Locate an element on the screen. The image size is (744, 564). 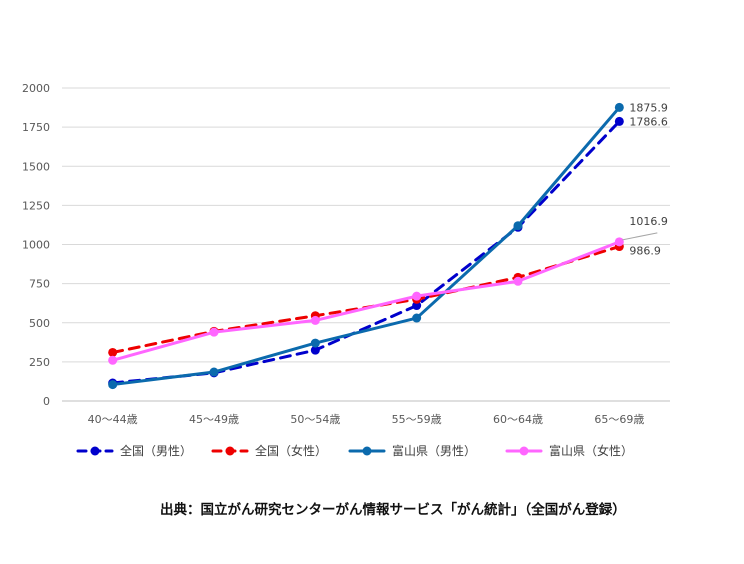
y-tick-label: 1750 is located at coordinates (36, 127).